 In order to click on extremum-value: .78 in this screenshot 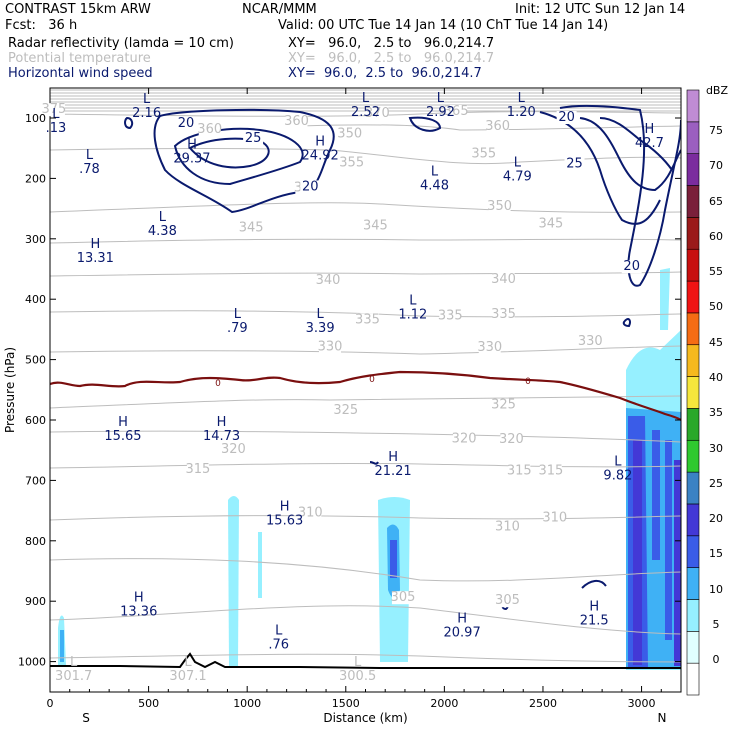, I will do `click(89, 169)`.